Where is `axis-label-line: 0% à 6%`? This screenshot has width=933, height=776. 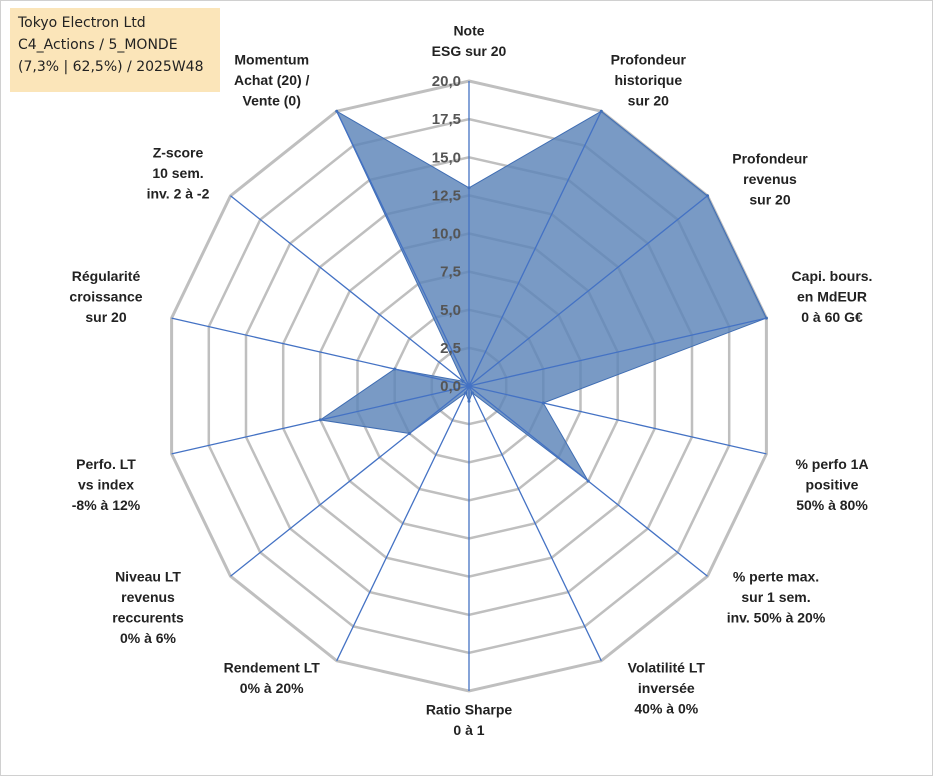
axis-label-line: 0% à 6% is located at coordinates (148, 638).